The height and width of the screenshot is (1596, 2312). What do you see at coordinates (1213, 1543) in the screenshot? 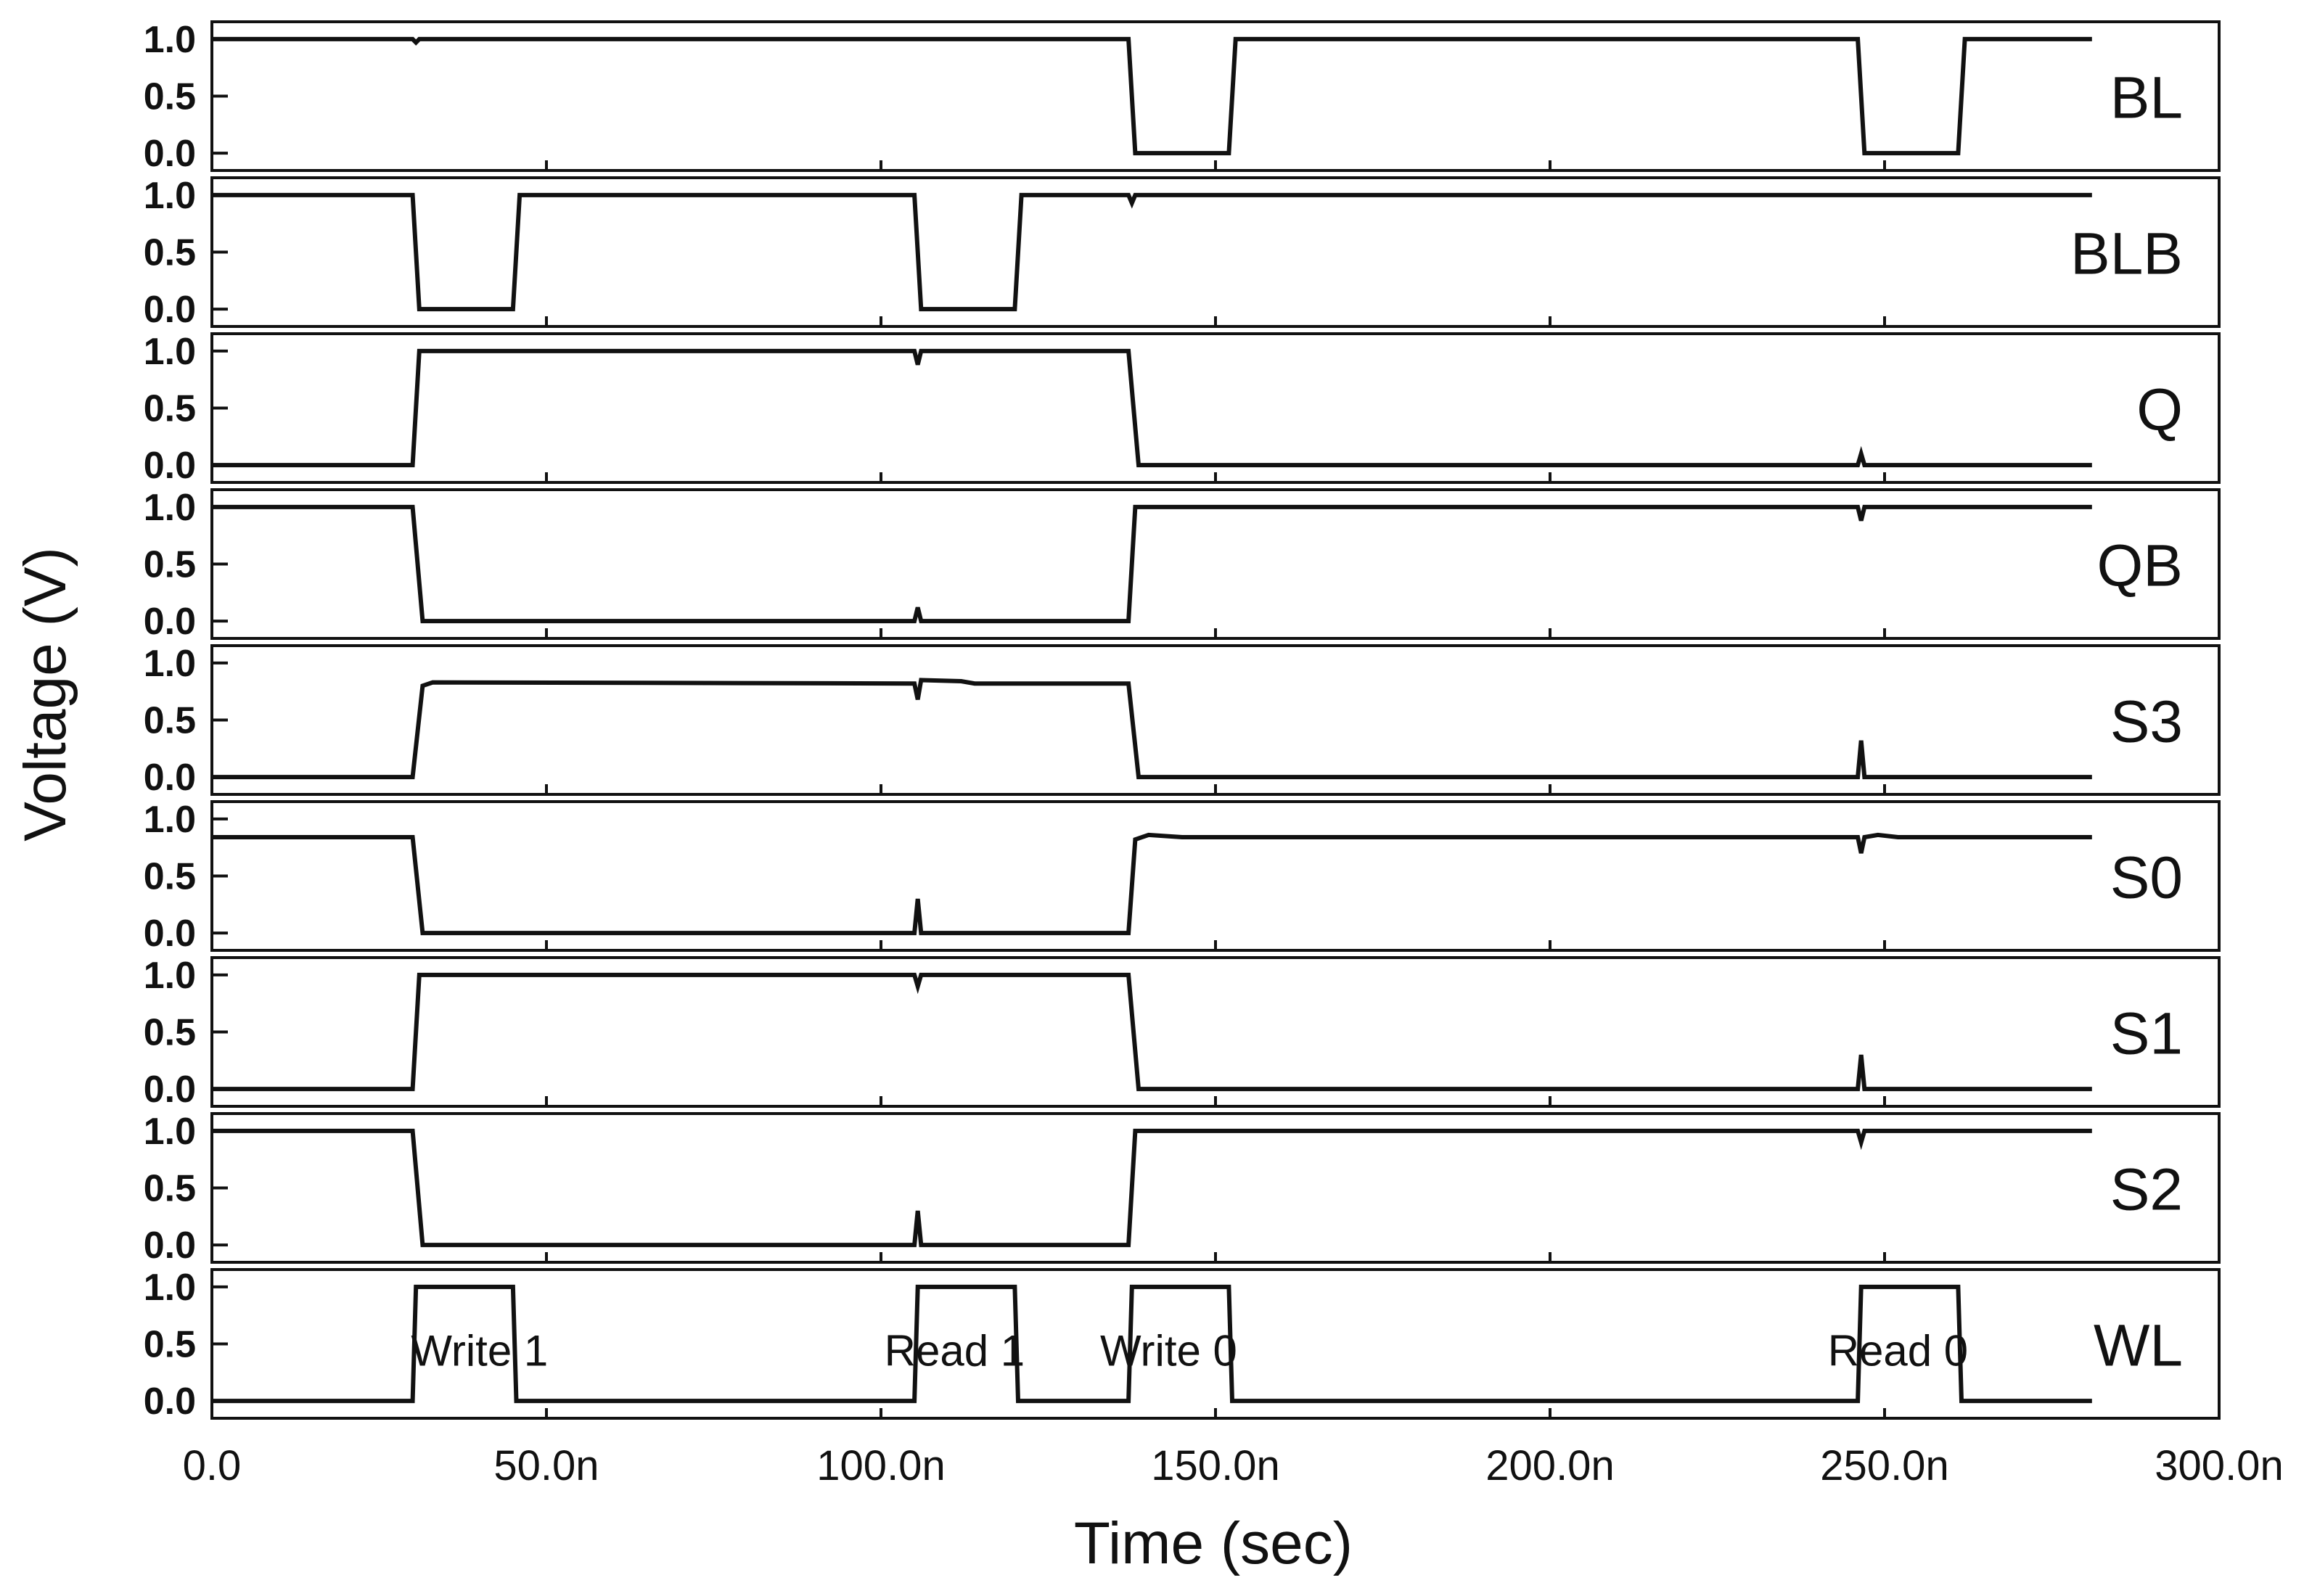
I see `x-axis-title: Time (sec)` at bounding box center [1213, 1543].